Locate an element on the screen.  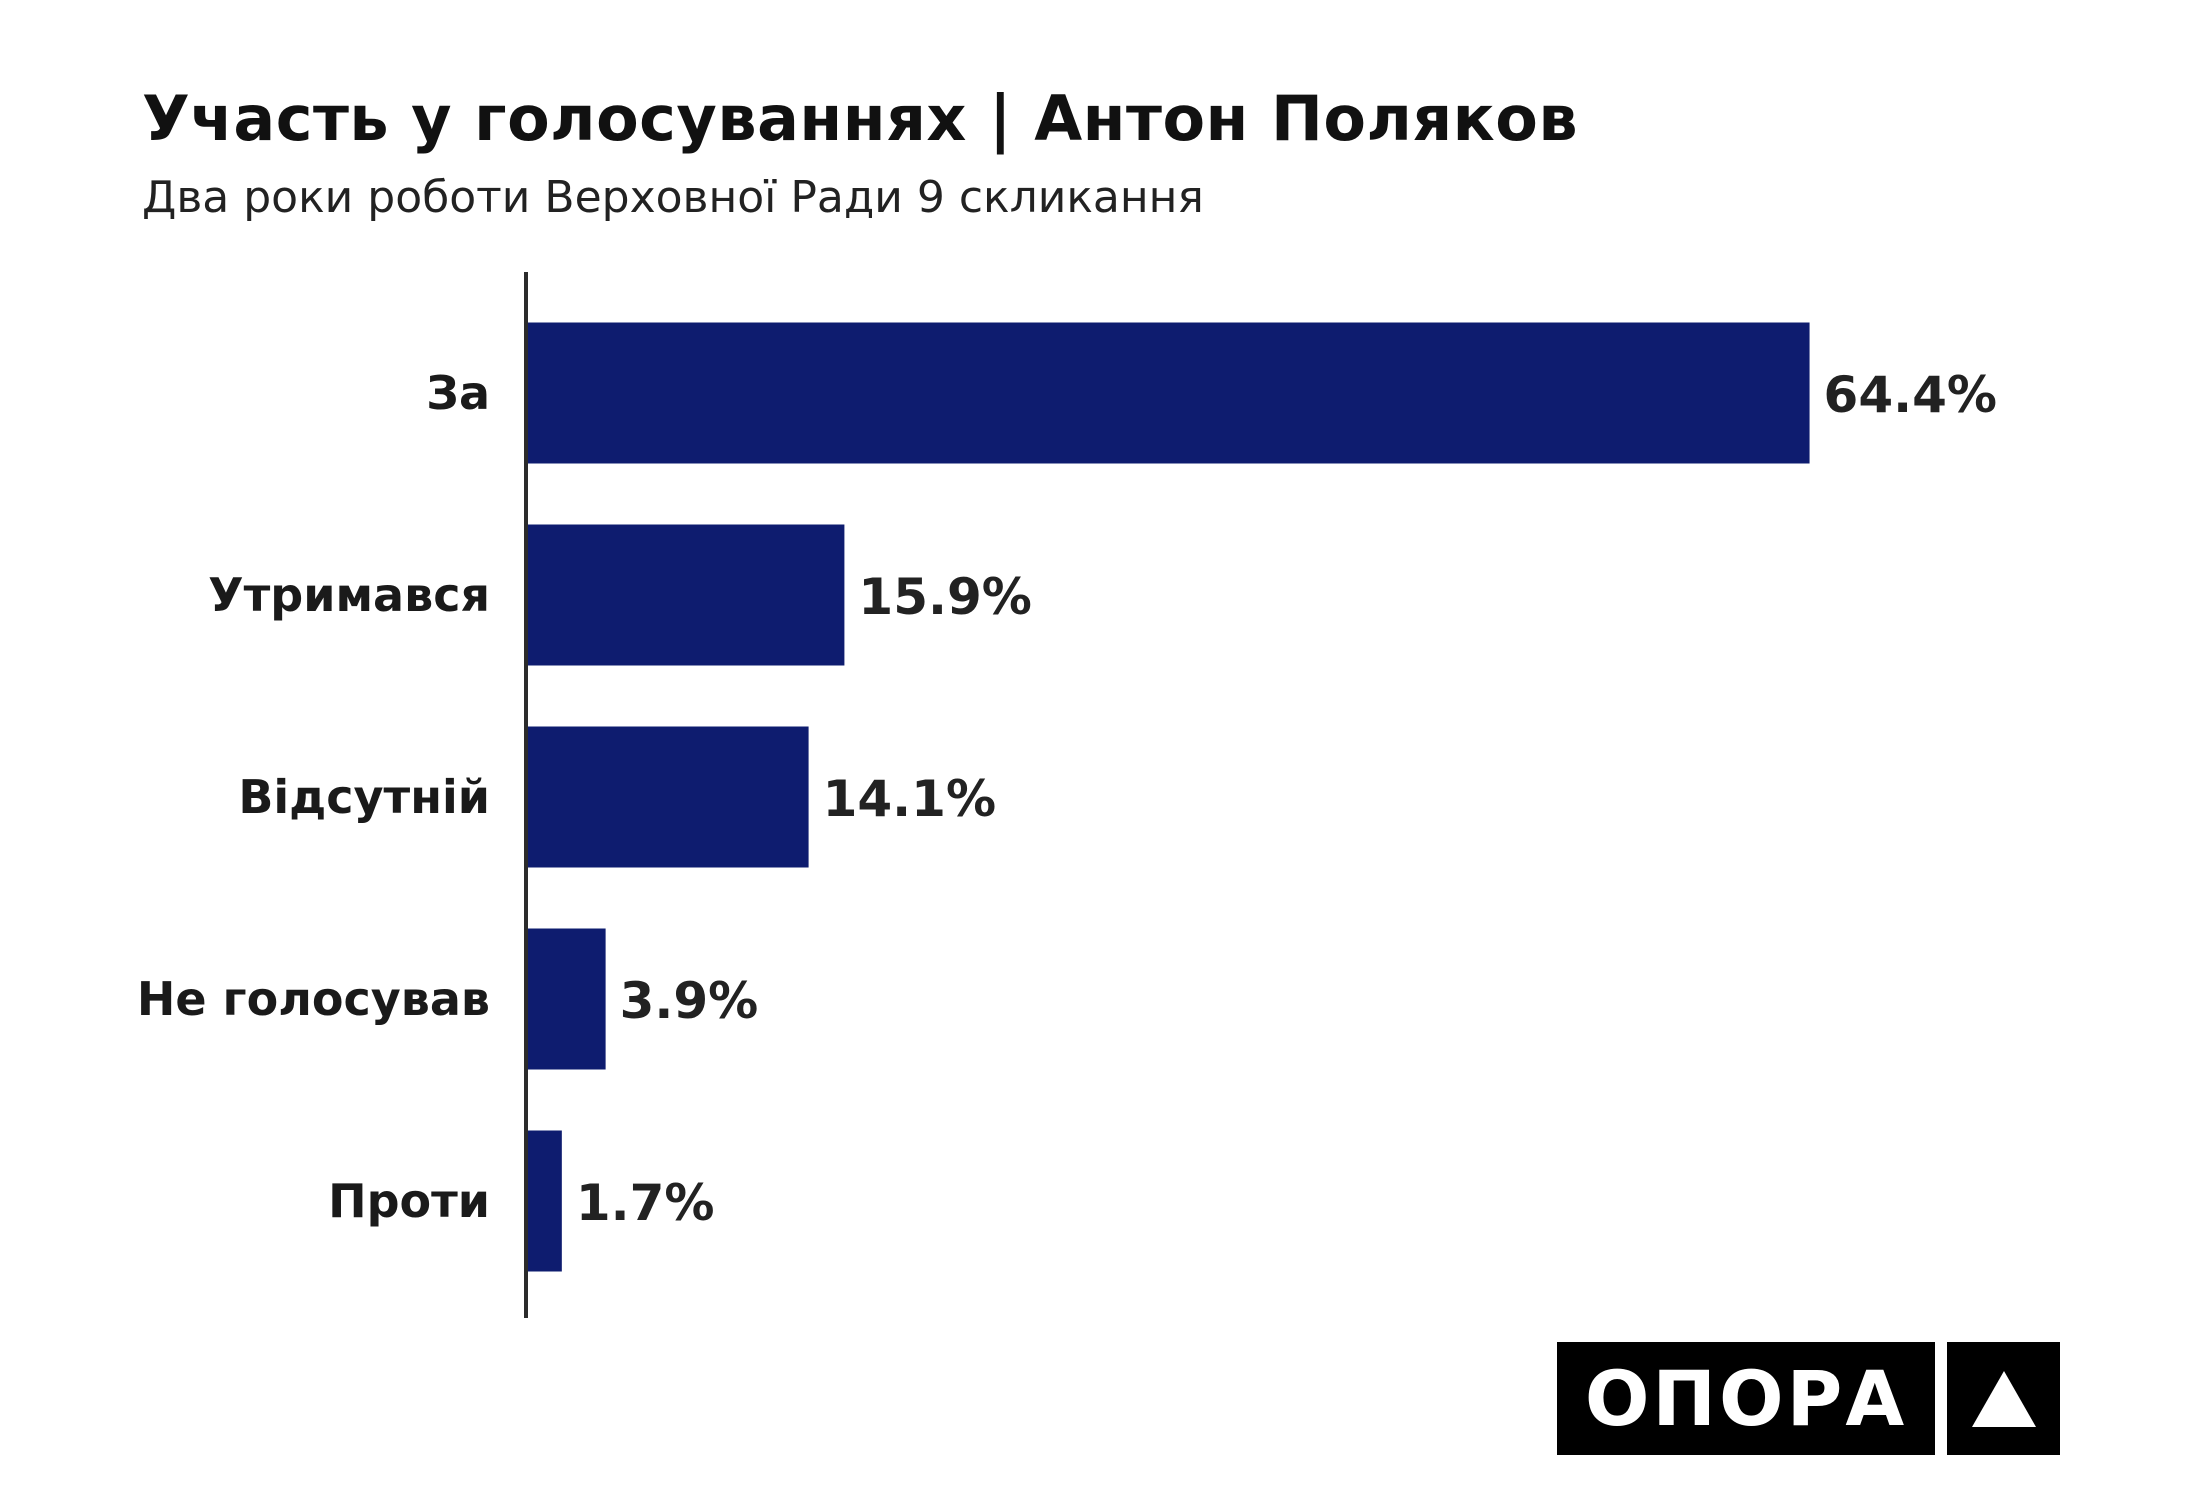
triangle-icon is located at coordinates (2003, 1398).